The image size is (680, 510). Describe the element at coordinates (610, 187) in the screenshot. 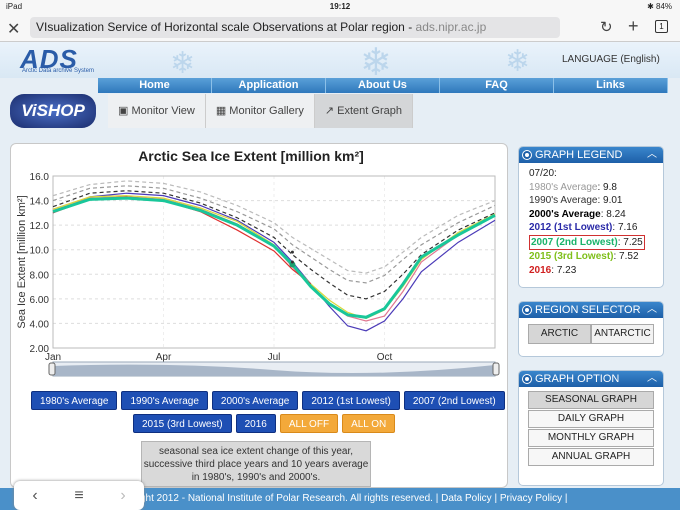

I see `legend-value: 9.8` at that location.